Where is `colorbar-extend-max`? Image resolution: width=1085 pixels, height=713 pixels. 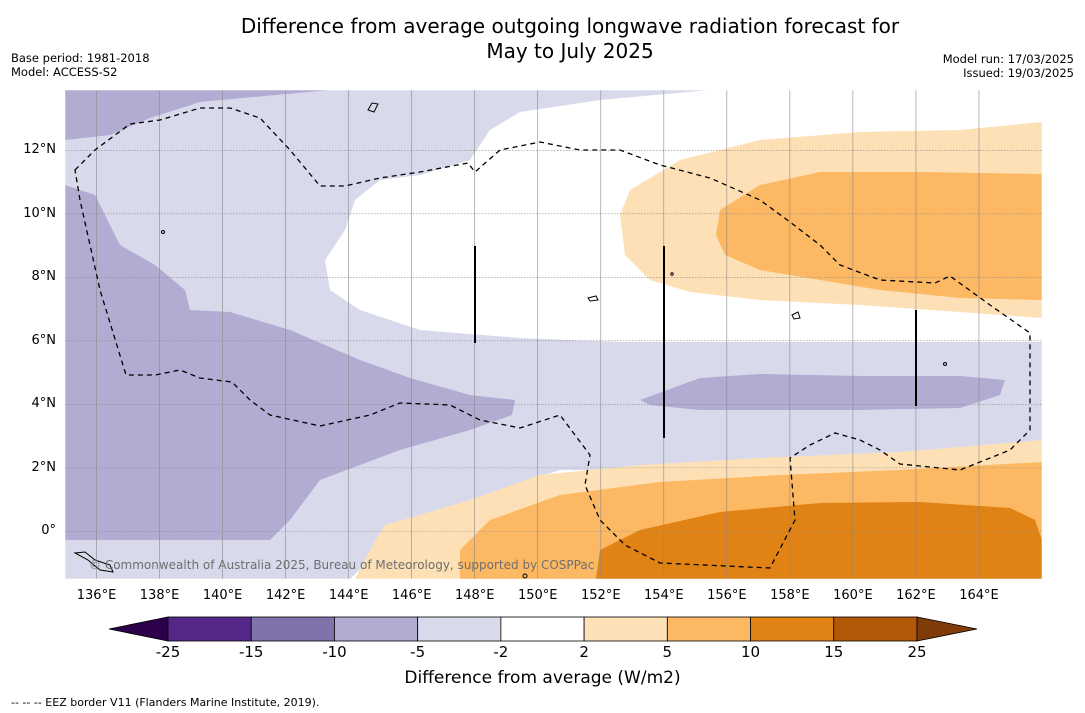
colorbar-extend-max is located at coordinates (947, 629).